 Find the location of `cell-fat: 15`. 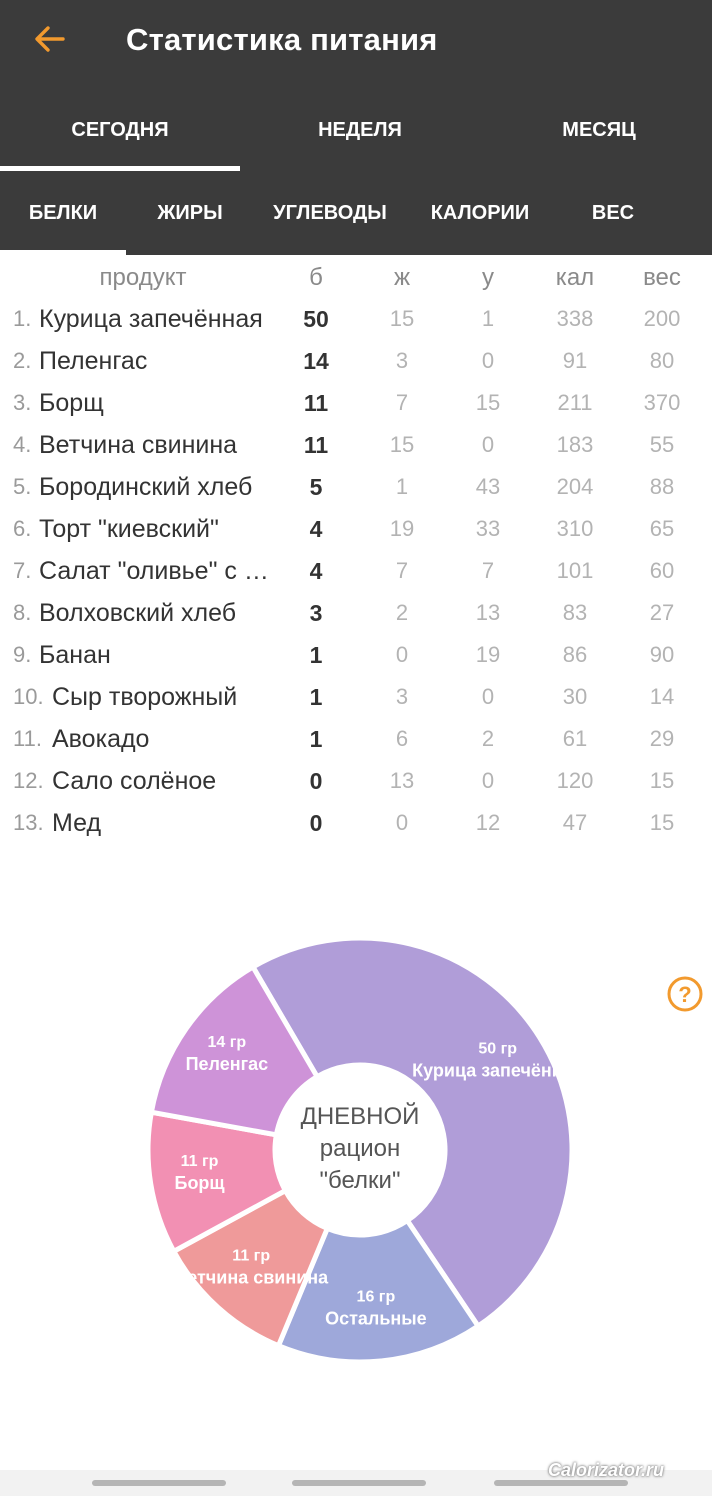

cell-fat: 15 is located at coordinates (402, 318).